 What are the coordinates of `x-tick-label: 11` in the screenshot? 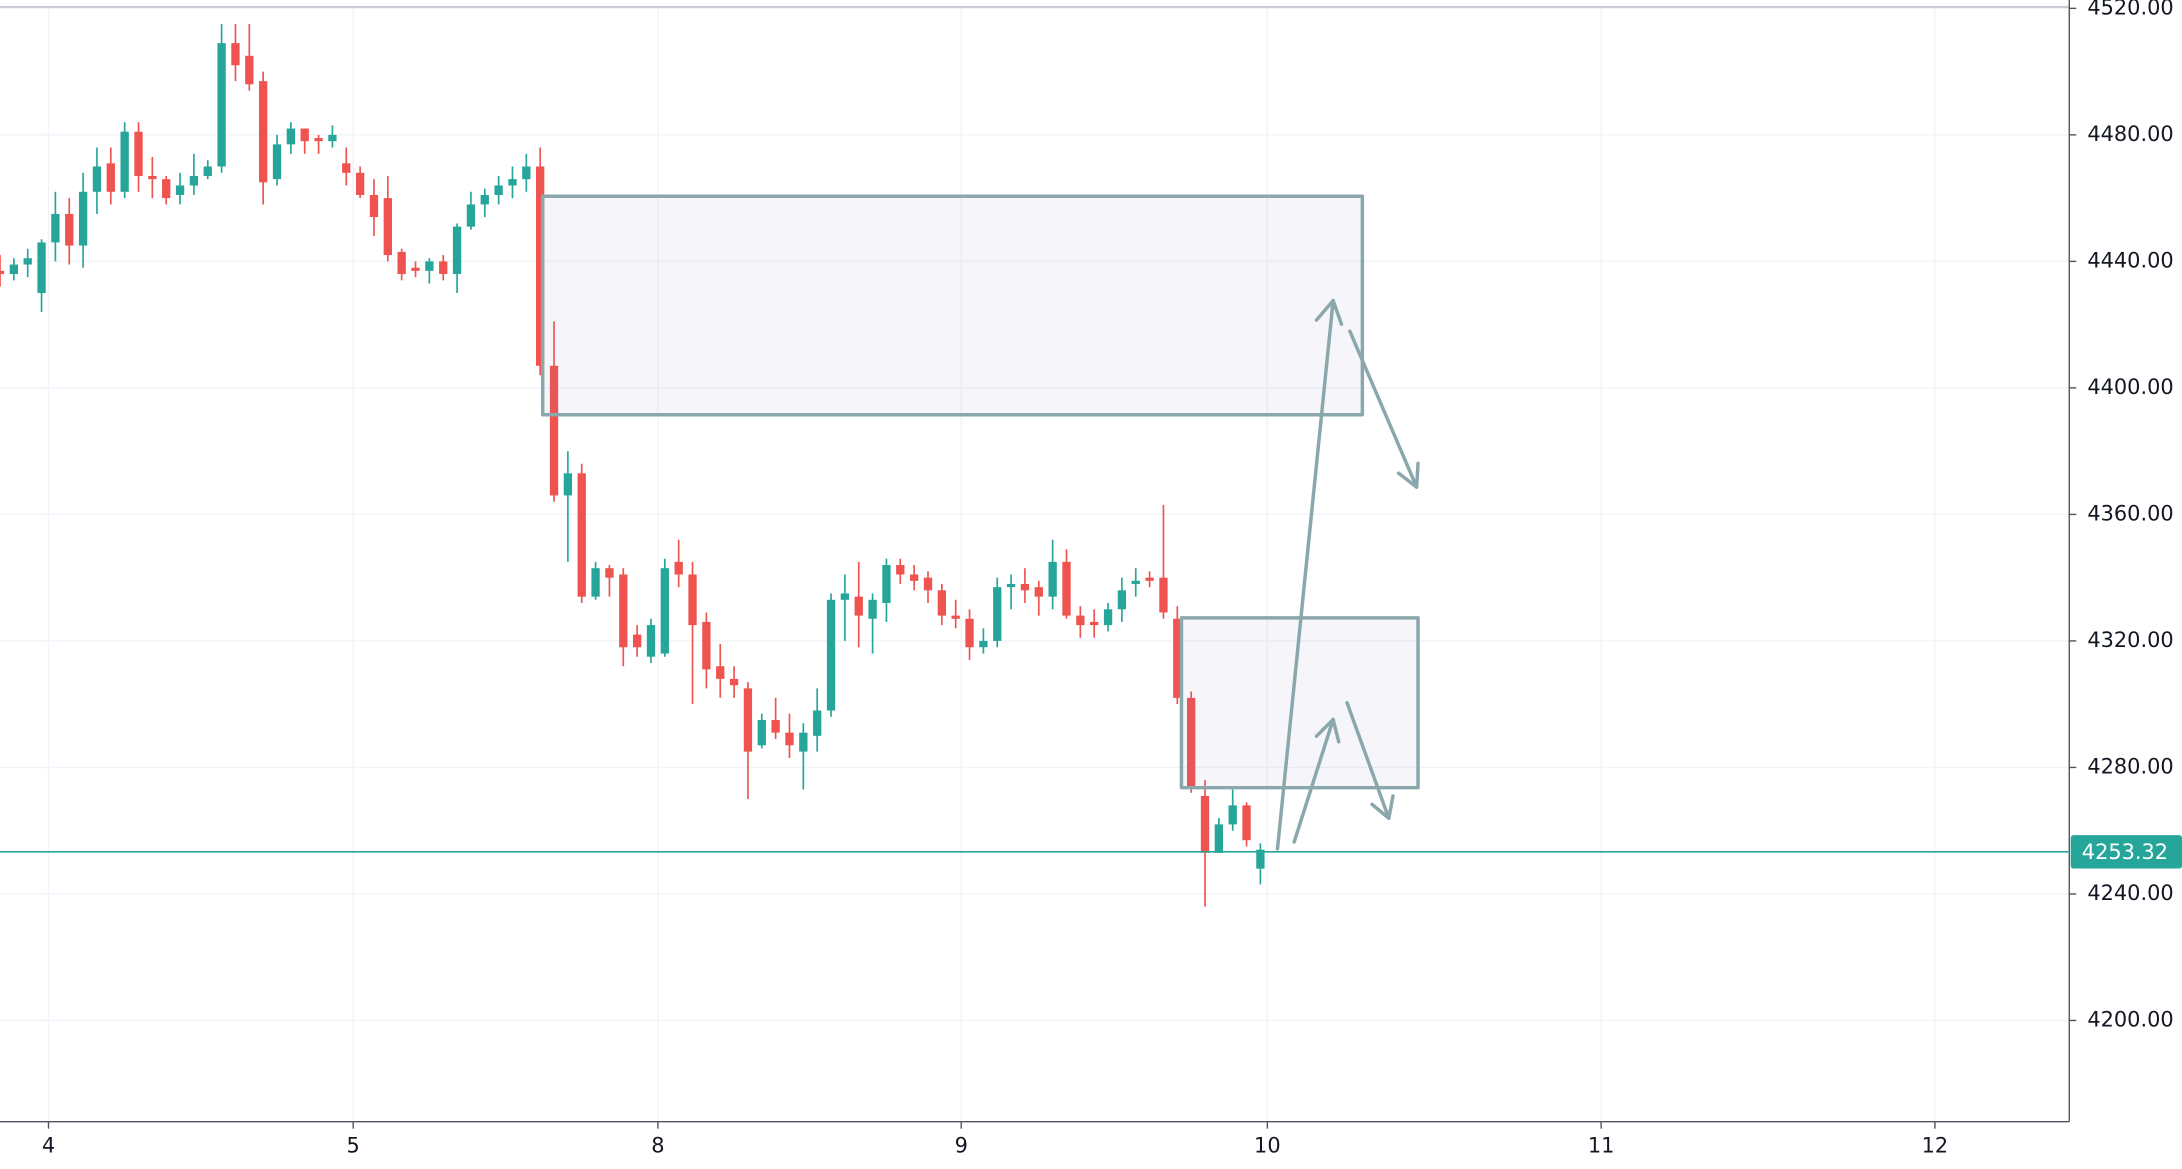 It's located at (1601, 1146).